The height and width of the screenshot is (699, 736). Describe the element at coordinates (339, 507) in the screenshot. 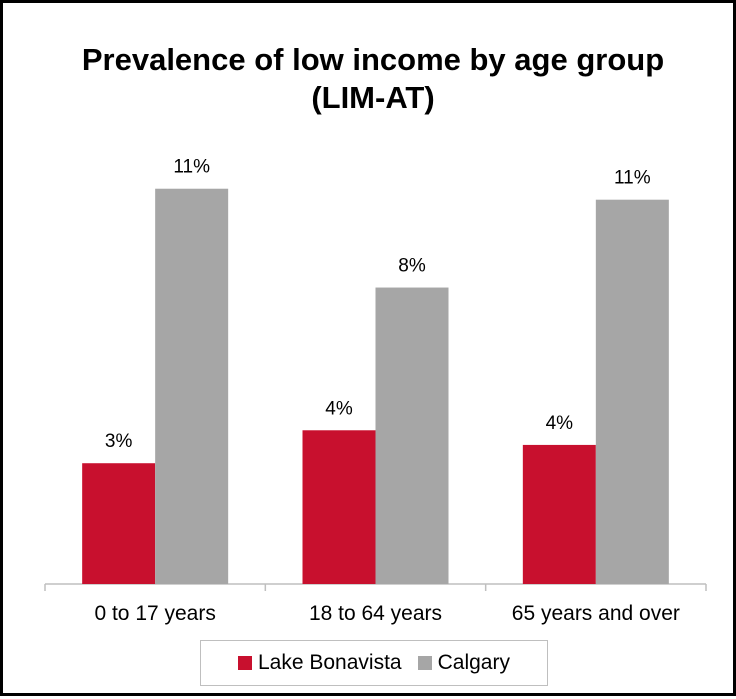

I see `bar-lake-bonavista-18-to-64-years` at that location.